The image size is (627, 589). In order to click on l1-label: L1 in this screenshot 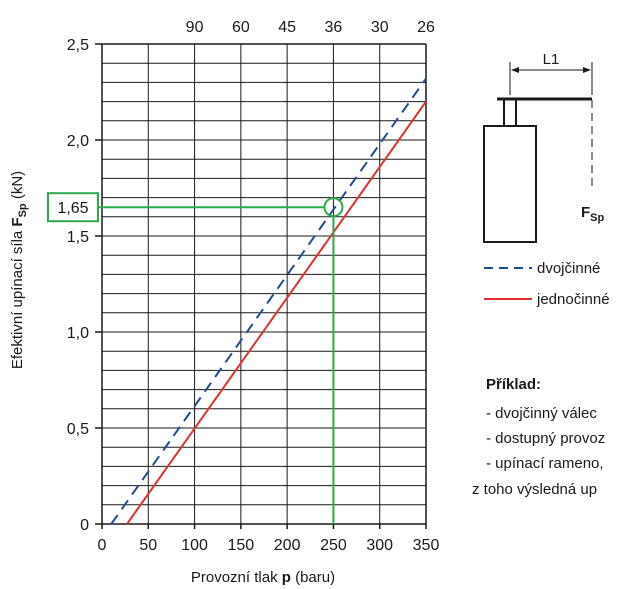, I will do `click(551, 59)`.